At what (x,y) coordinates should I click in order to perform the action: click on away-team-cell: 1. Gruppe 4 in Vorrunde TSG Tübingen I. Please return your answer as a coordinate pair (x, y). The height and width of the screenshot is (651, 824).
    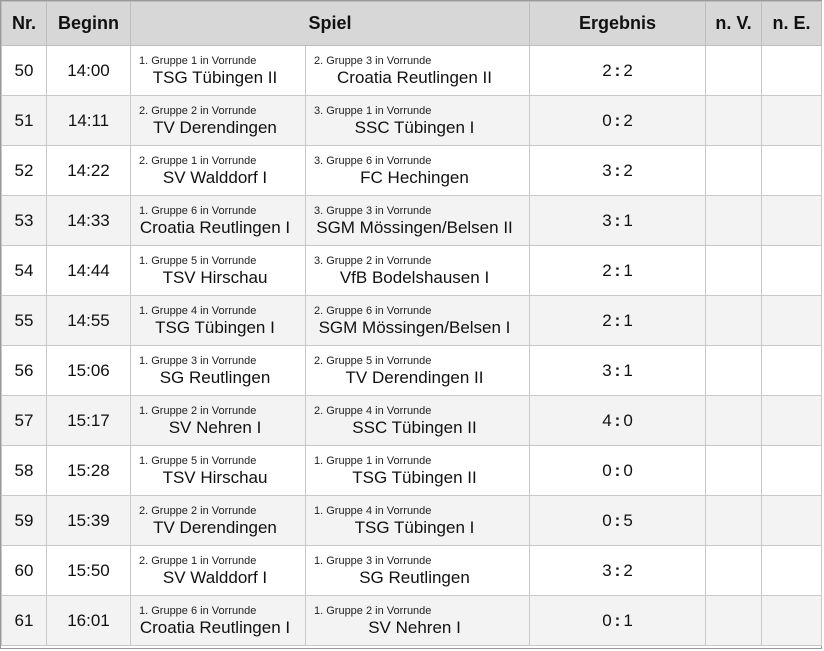
    Looking at the image, I should click on (417, 520).